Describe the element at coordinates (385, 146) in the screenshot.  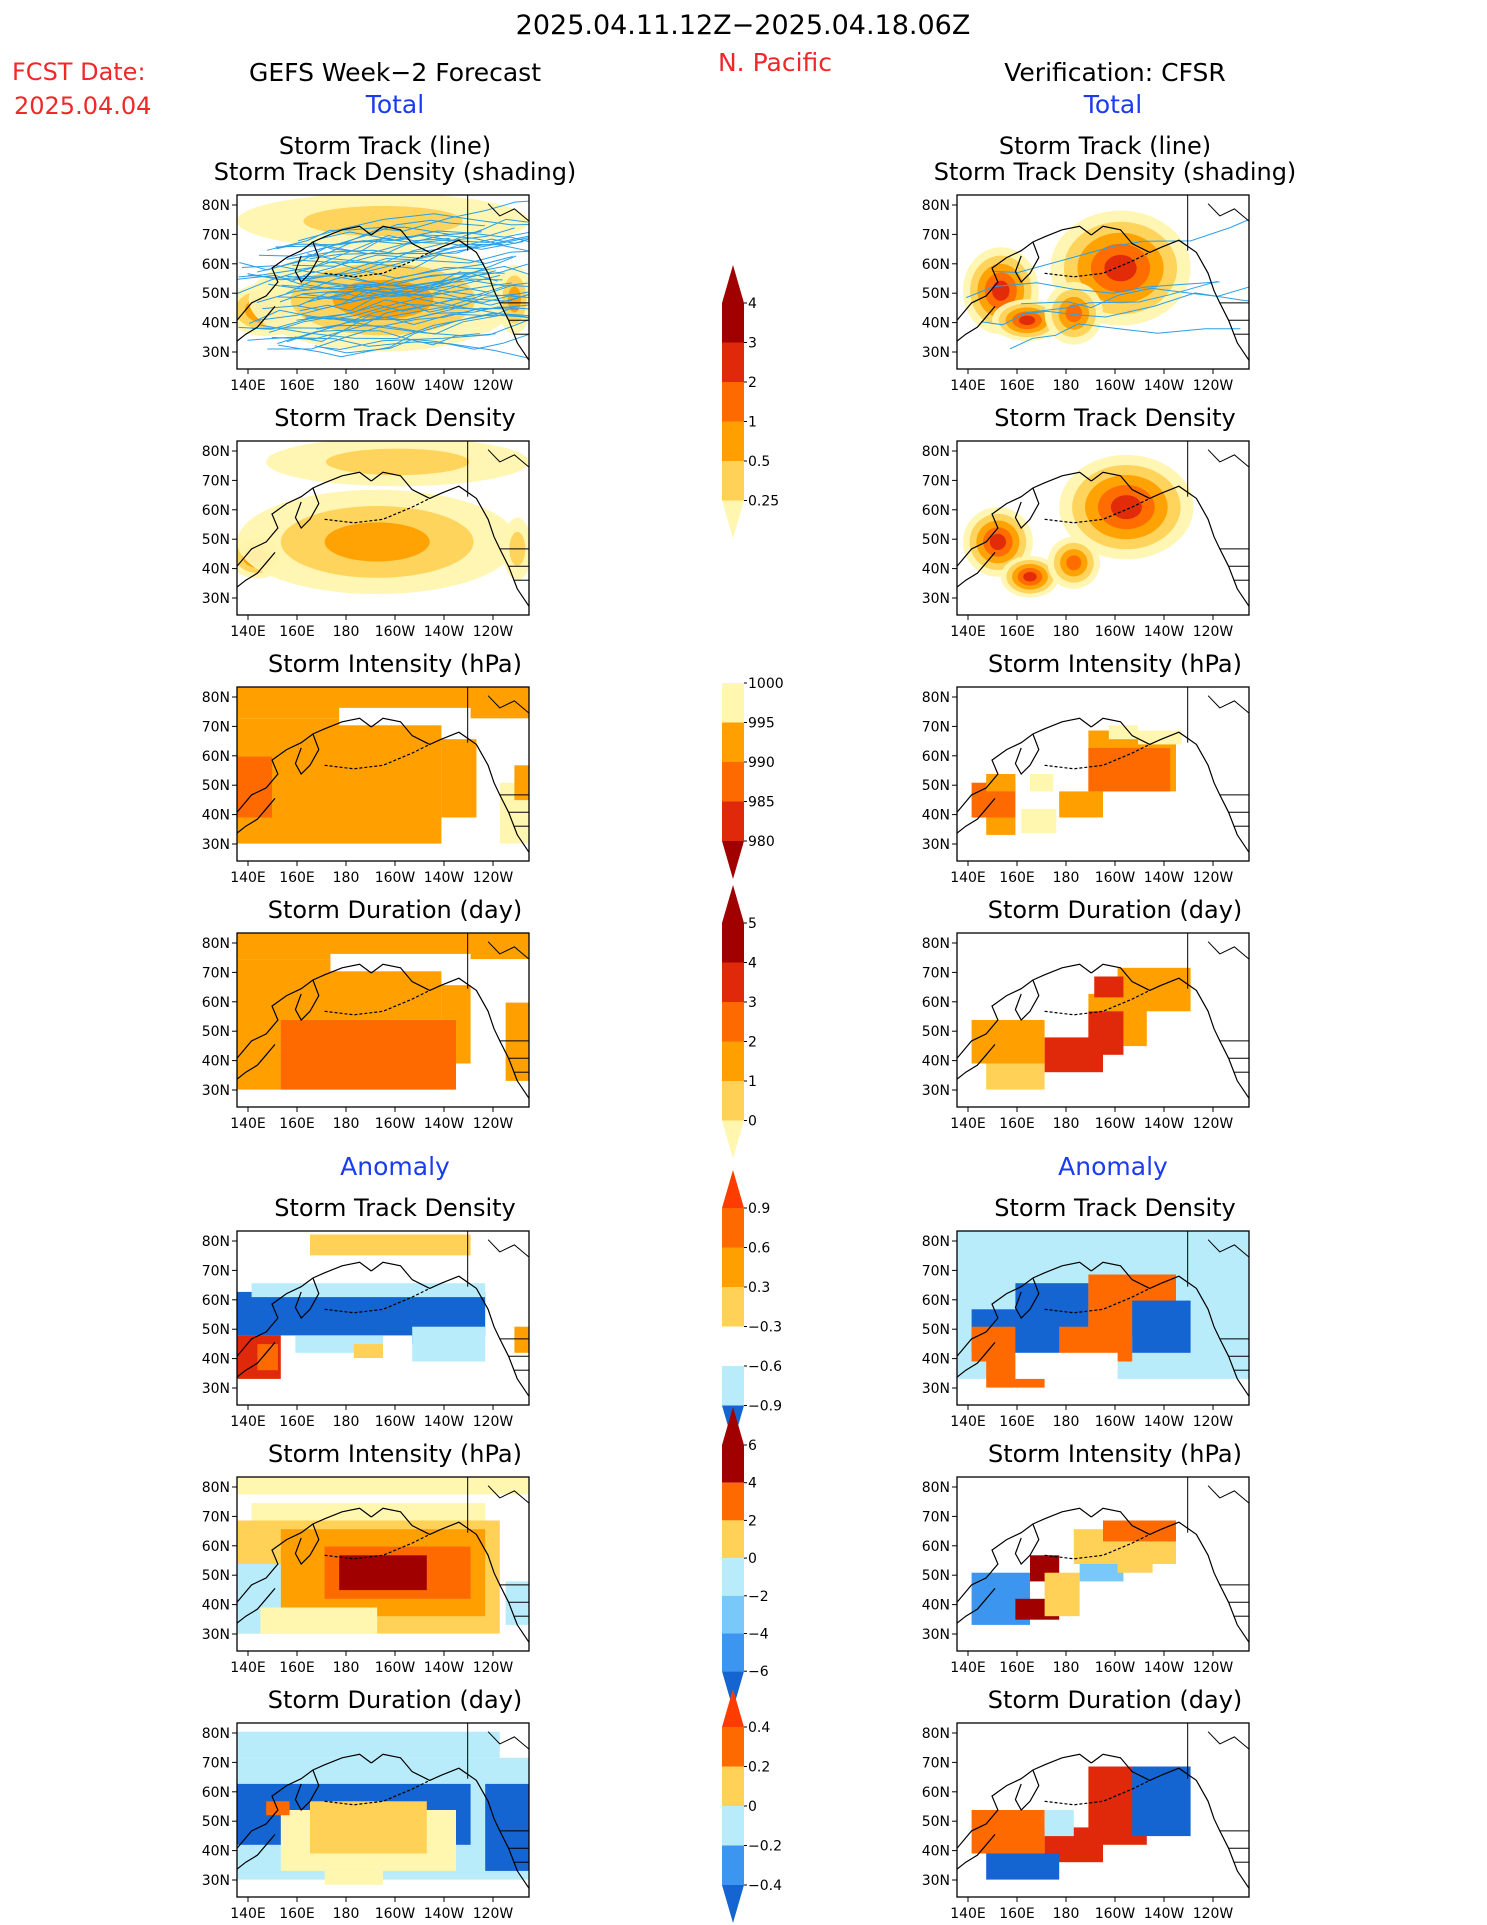
I see `panel-title-track-line-left: Storm Track (line)` at that location.